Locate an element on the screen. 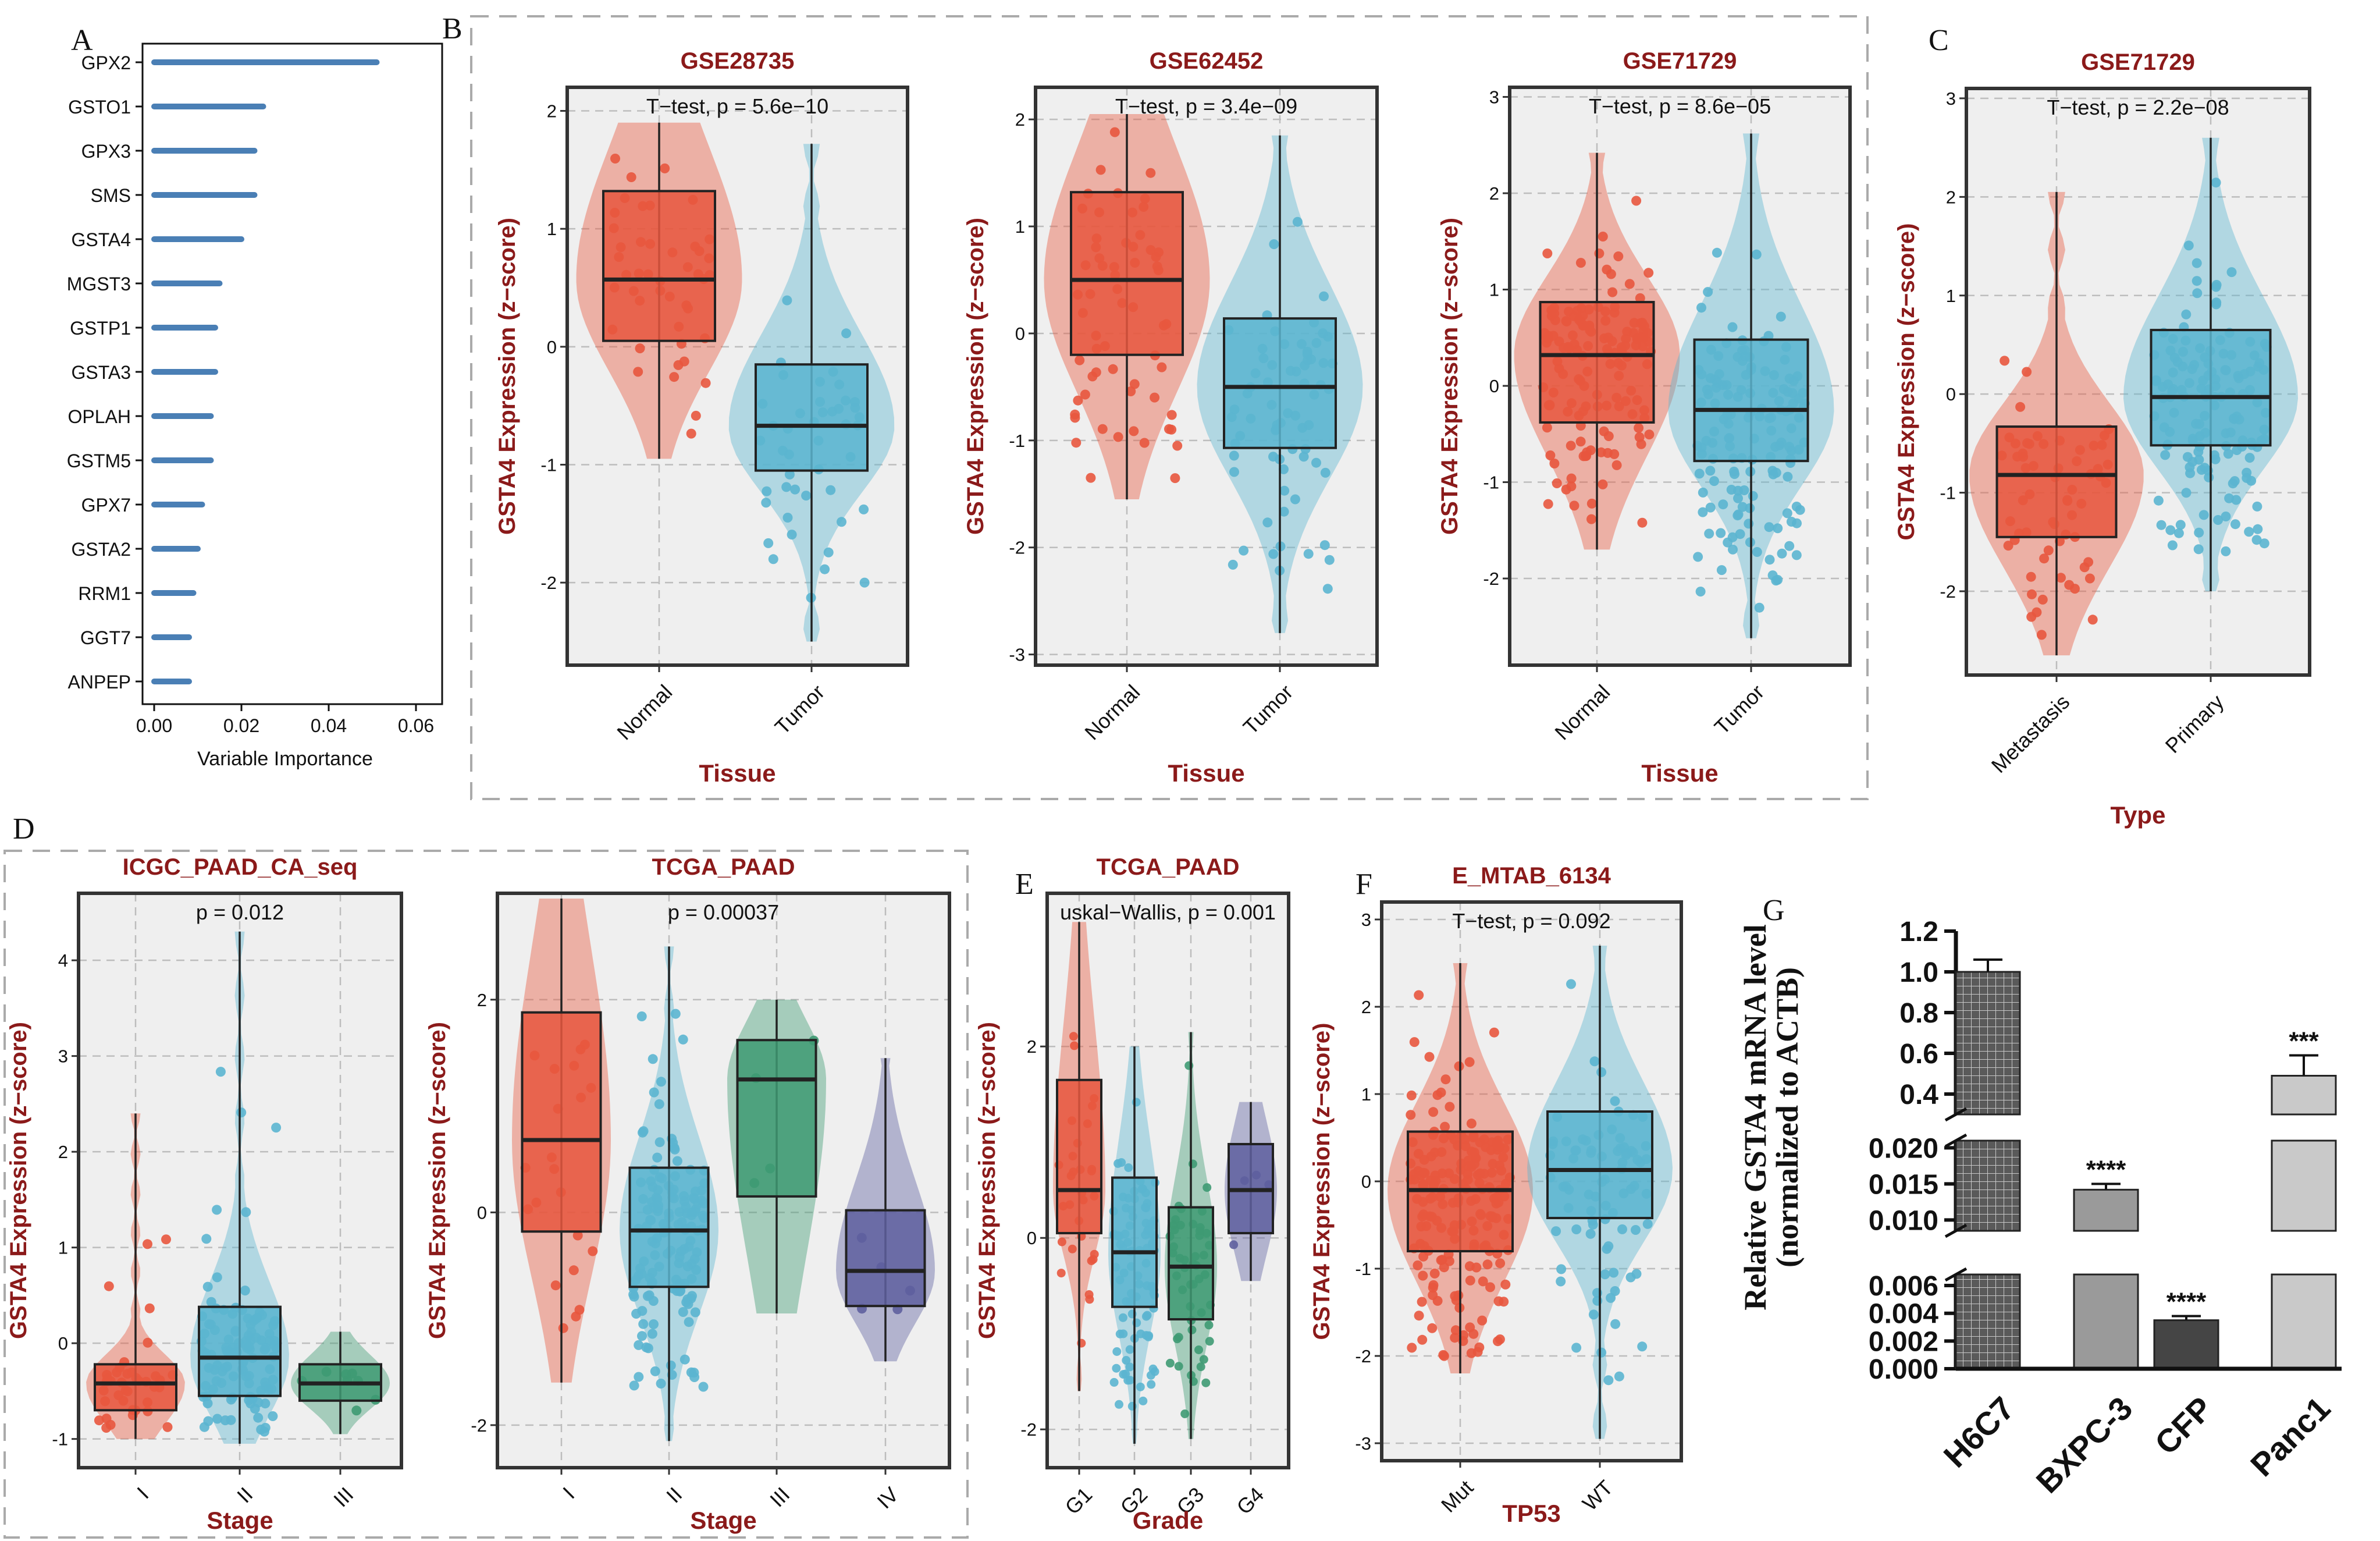 The image size is (2380, 1541). x-tick-label-primary: Primary is located at coordinates (2195, 724).